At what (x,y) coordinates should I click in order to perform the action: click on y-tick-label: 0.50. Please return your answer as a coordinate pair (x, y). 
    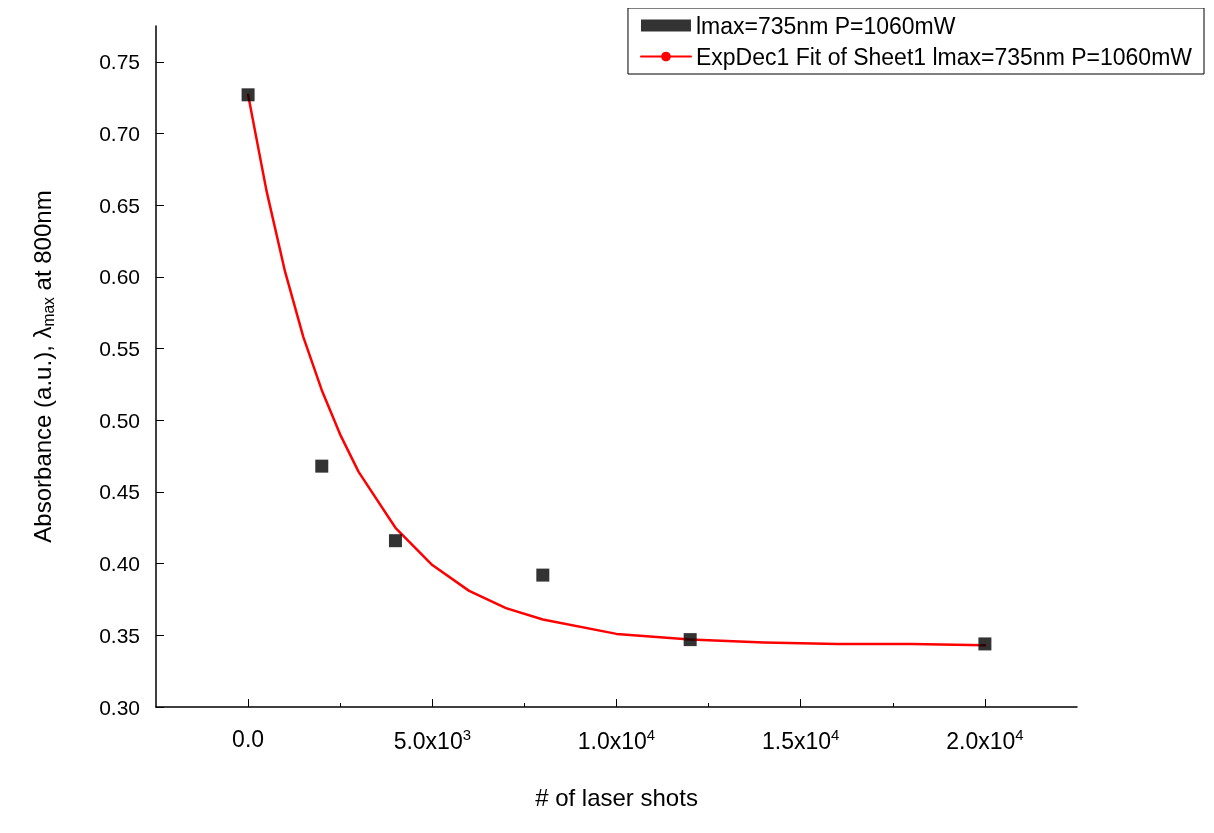
    Looking at the image, I should click on (119, 420).